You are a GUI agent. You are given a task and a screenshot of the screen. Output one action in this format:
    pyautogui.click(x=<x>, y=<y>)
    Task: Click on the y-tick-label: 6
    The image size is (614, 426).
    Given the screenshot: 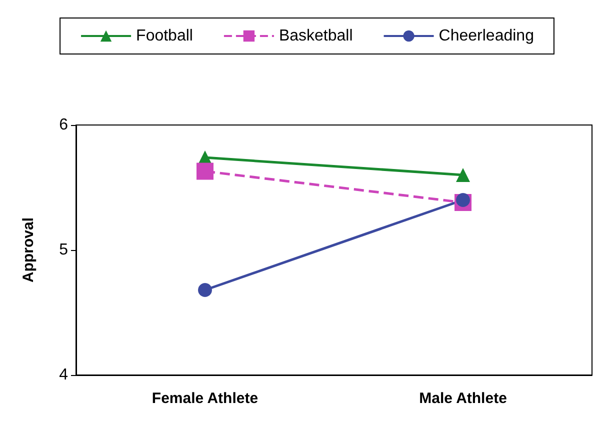 What is the action you would take?
    pyautogui.click(x=63, y=125)
    